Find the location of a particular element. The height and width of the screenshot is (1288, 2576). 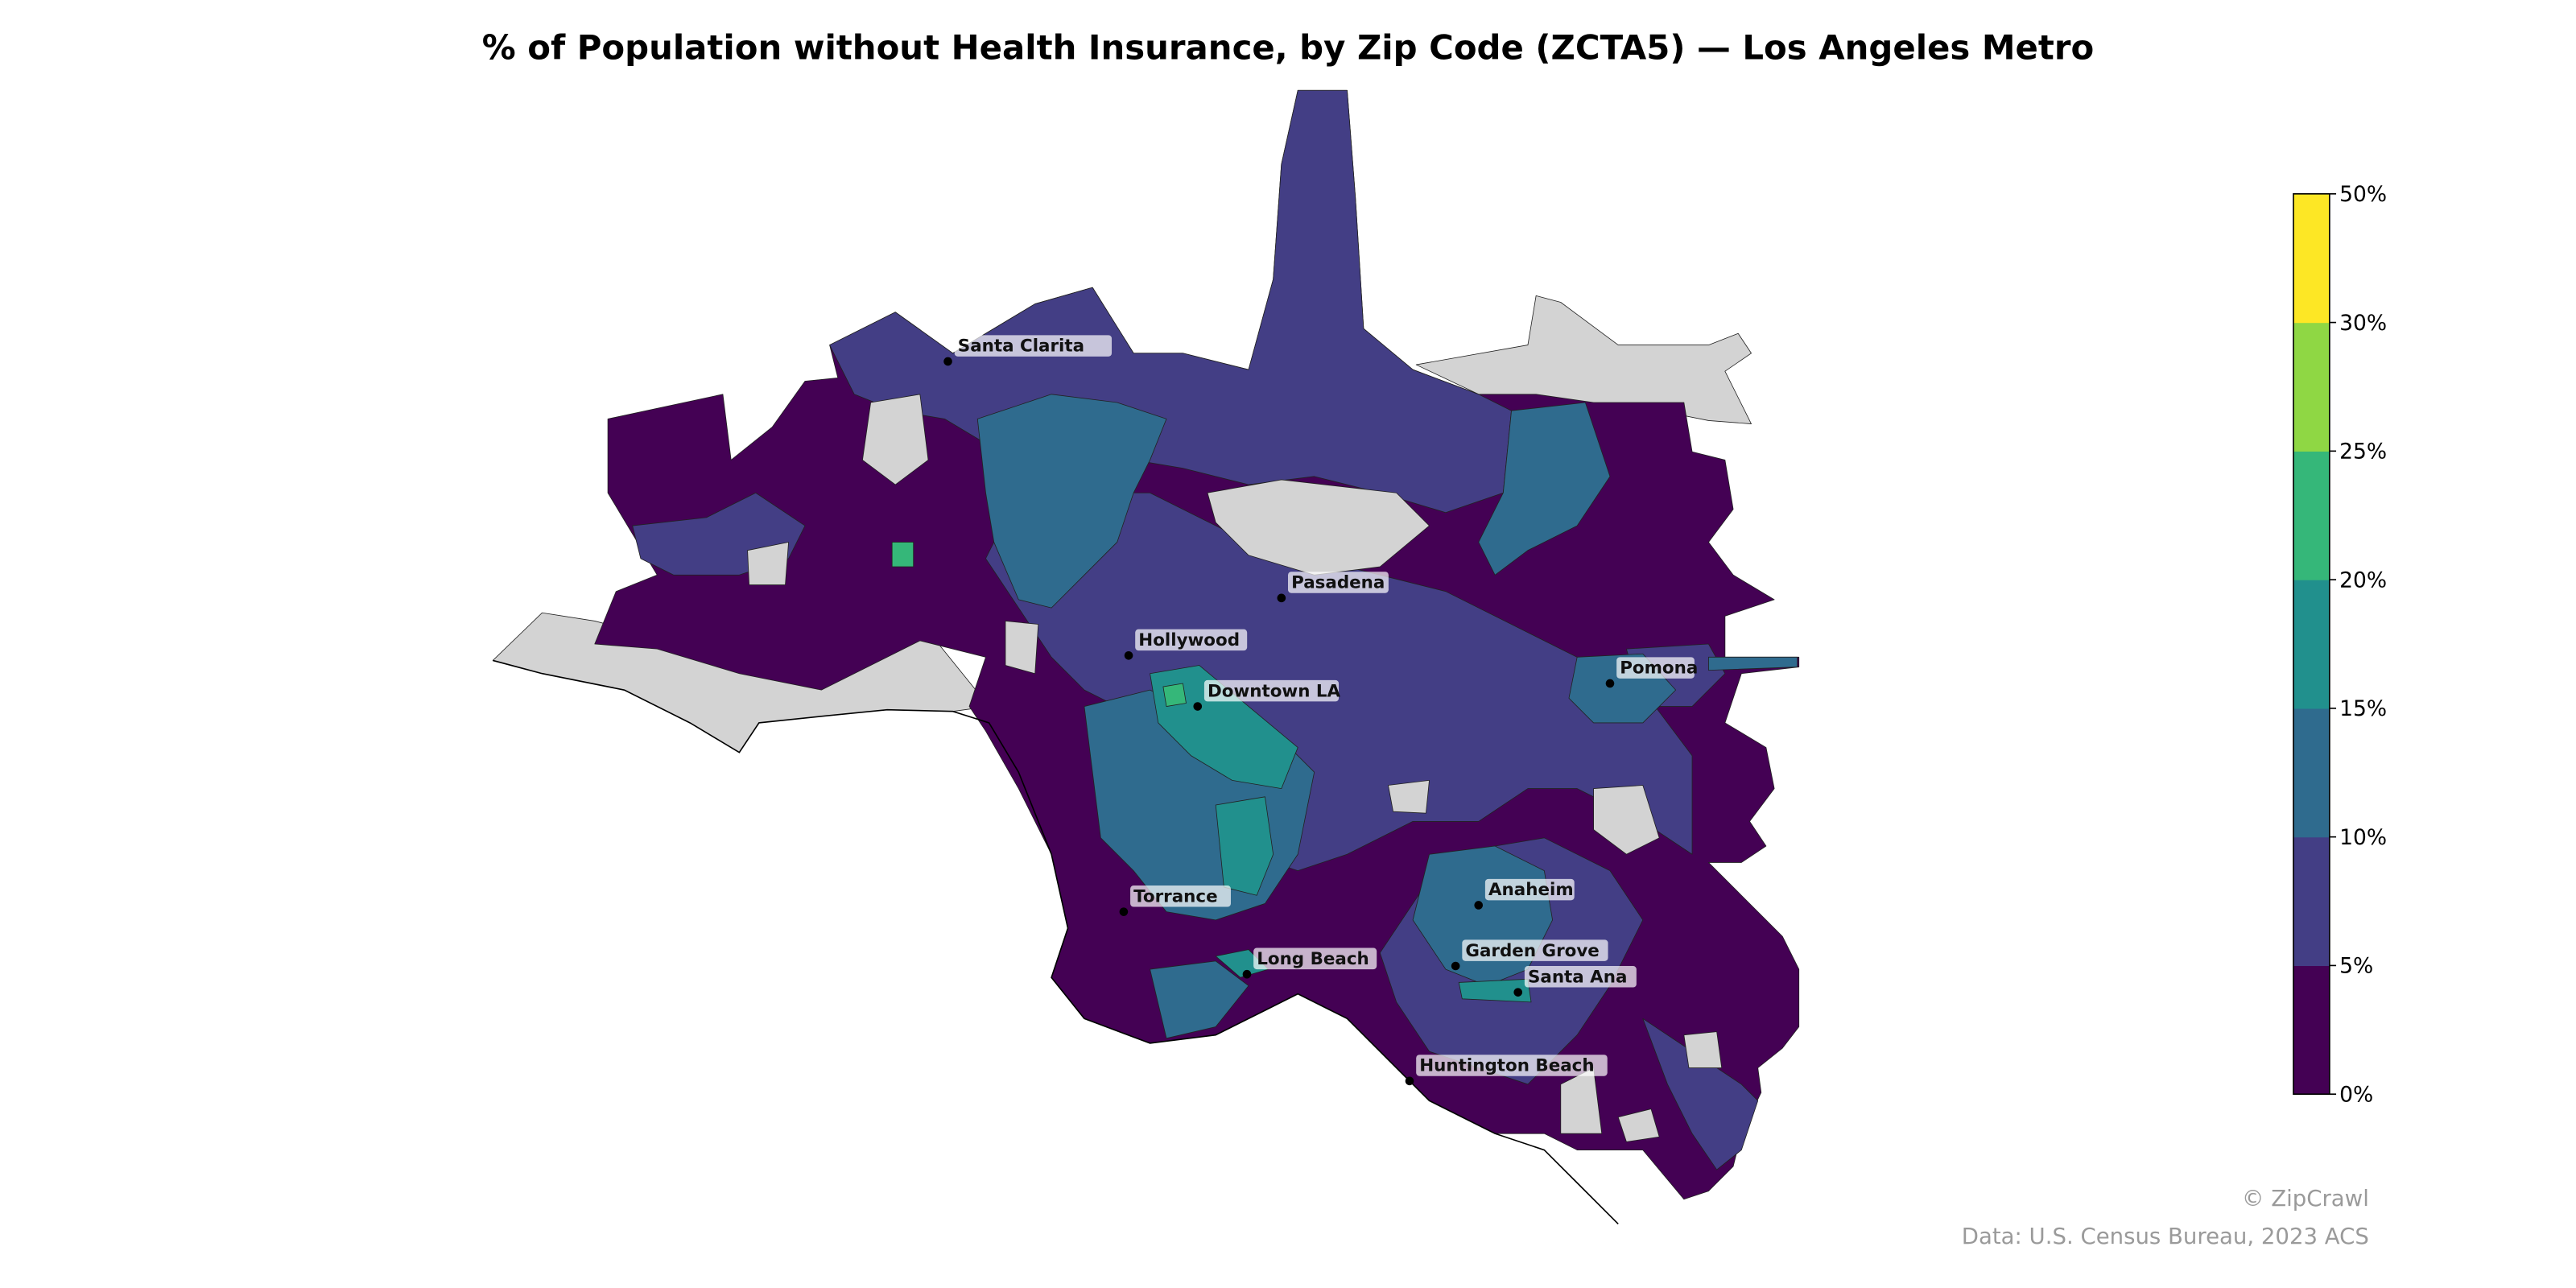

colorbar-tick-label: 20% is located at coordinates (2363, 580).